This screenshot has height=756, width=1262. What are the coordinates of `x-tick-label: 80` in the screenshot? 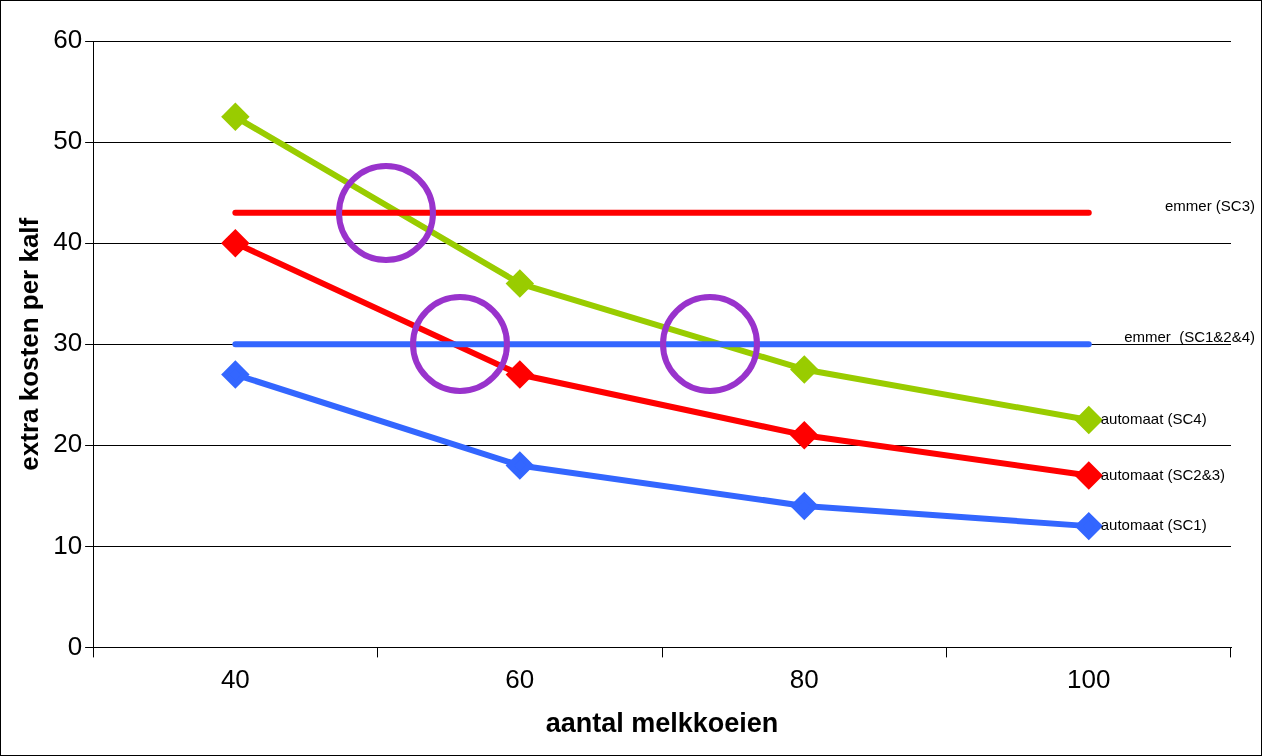 It's located at (804, 679).